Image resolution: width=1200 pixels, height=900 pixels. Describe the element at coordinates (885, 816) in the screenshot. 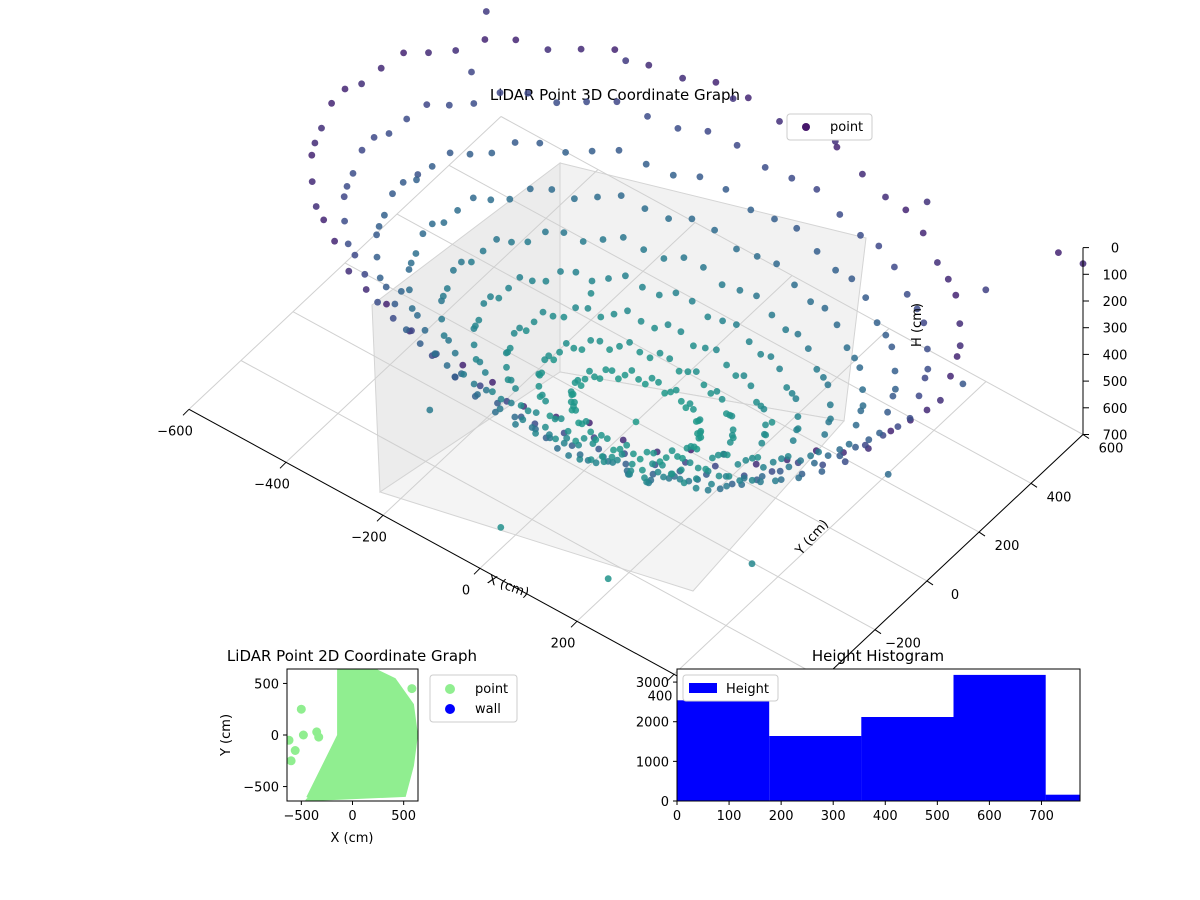

I see `chart-hist-x-tick-label: 400` at that location.